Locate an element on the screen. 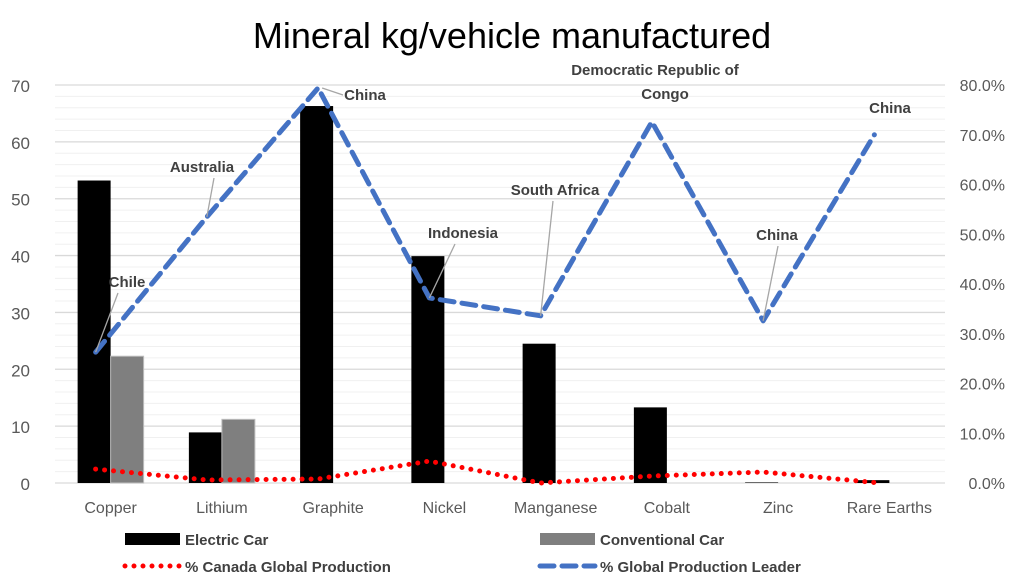  annotation-label: Congo is located at coordinates (664, 94).